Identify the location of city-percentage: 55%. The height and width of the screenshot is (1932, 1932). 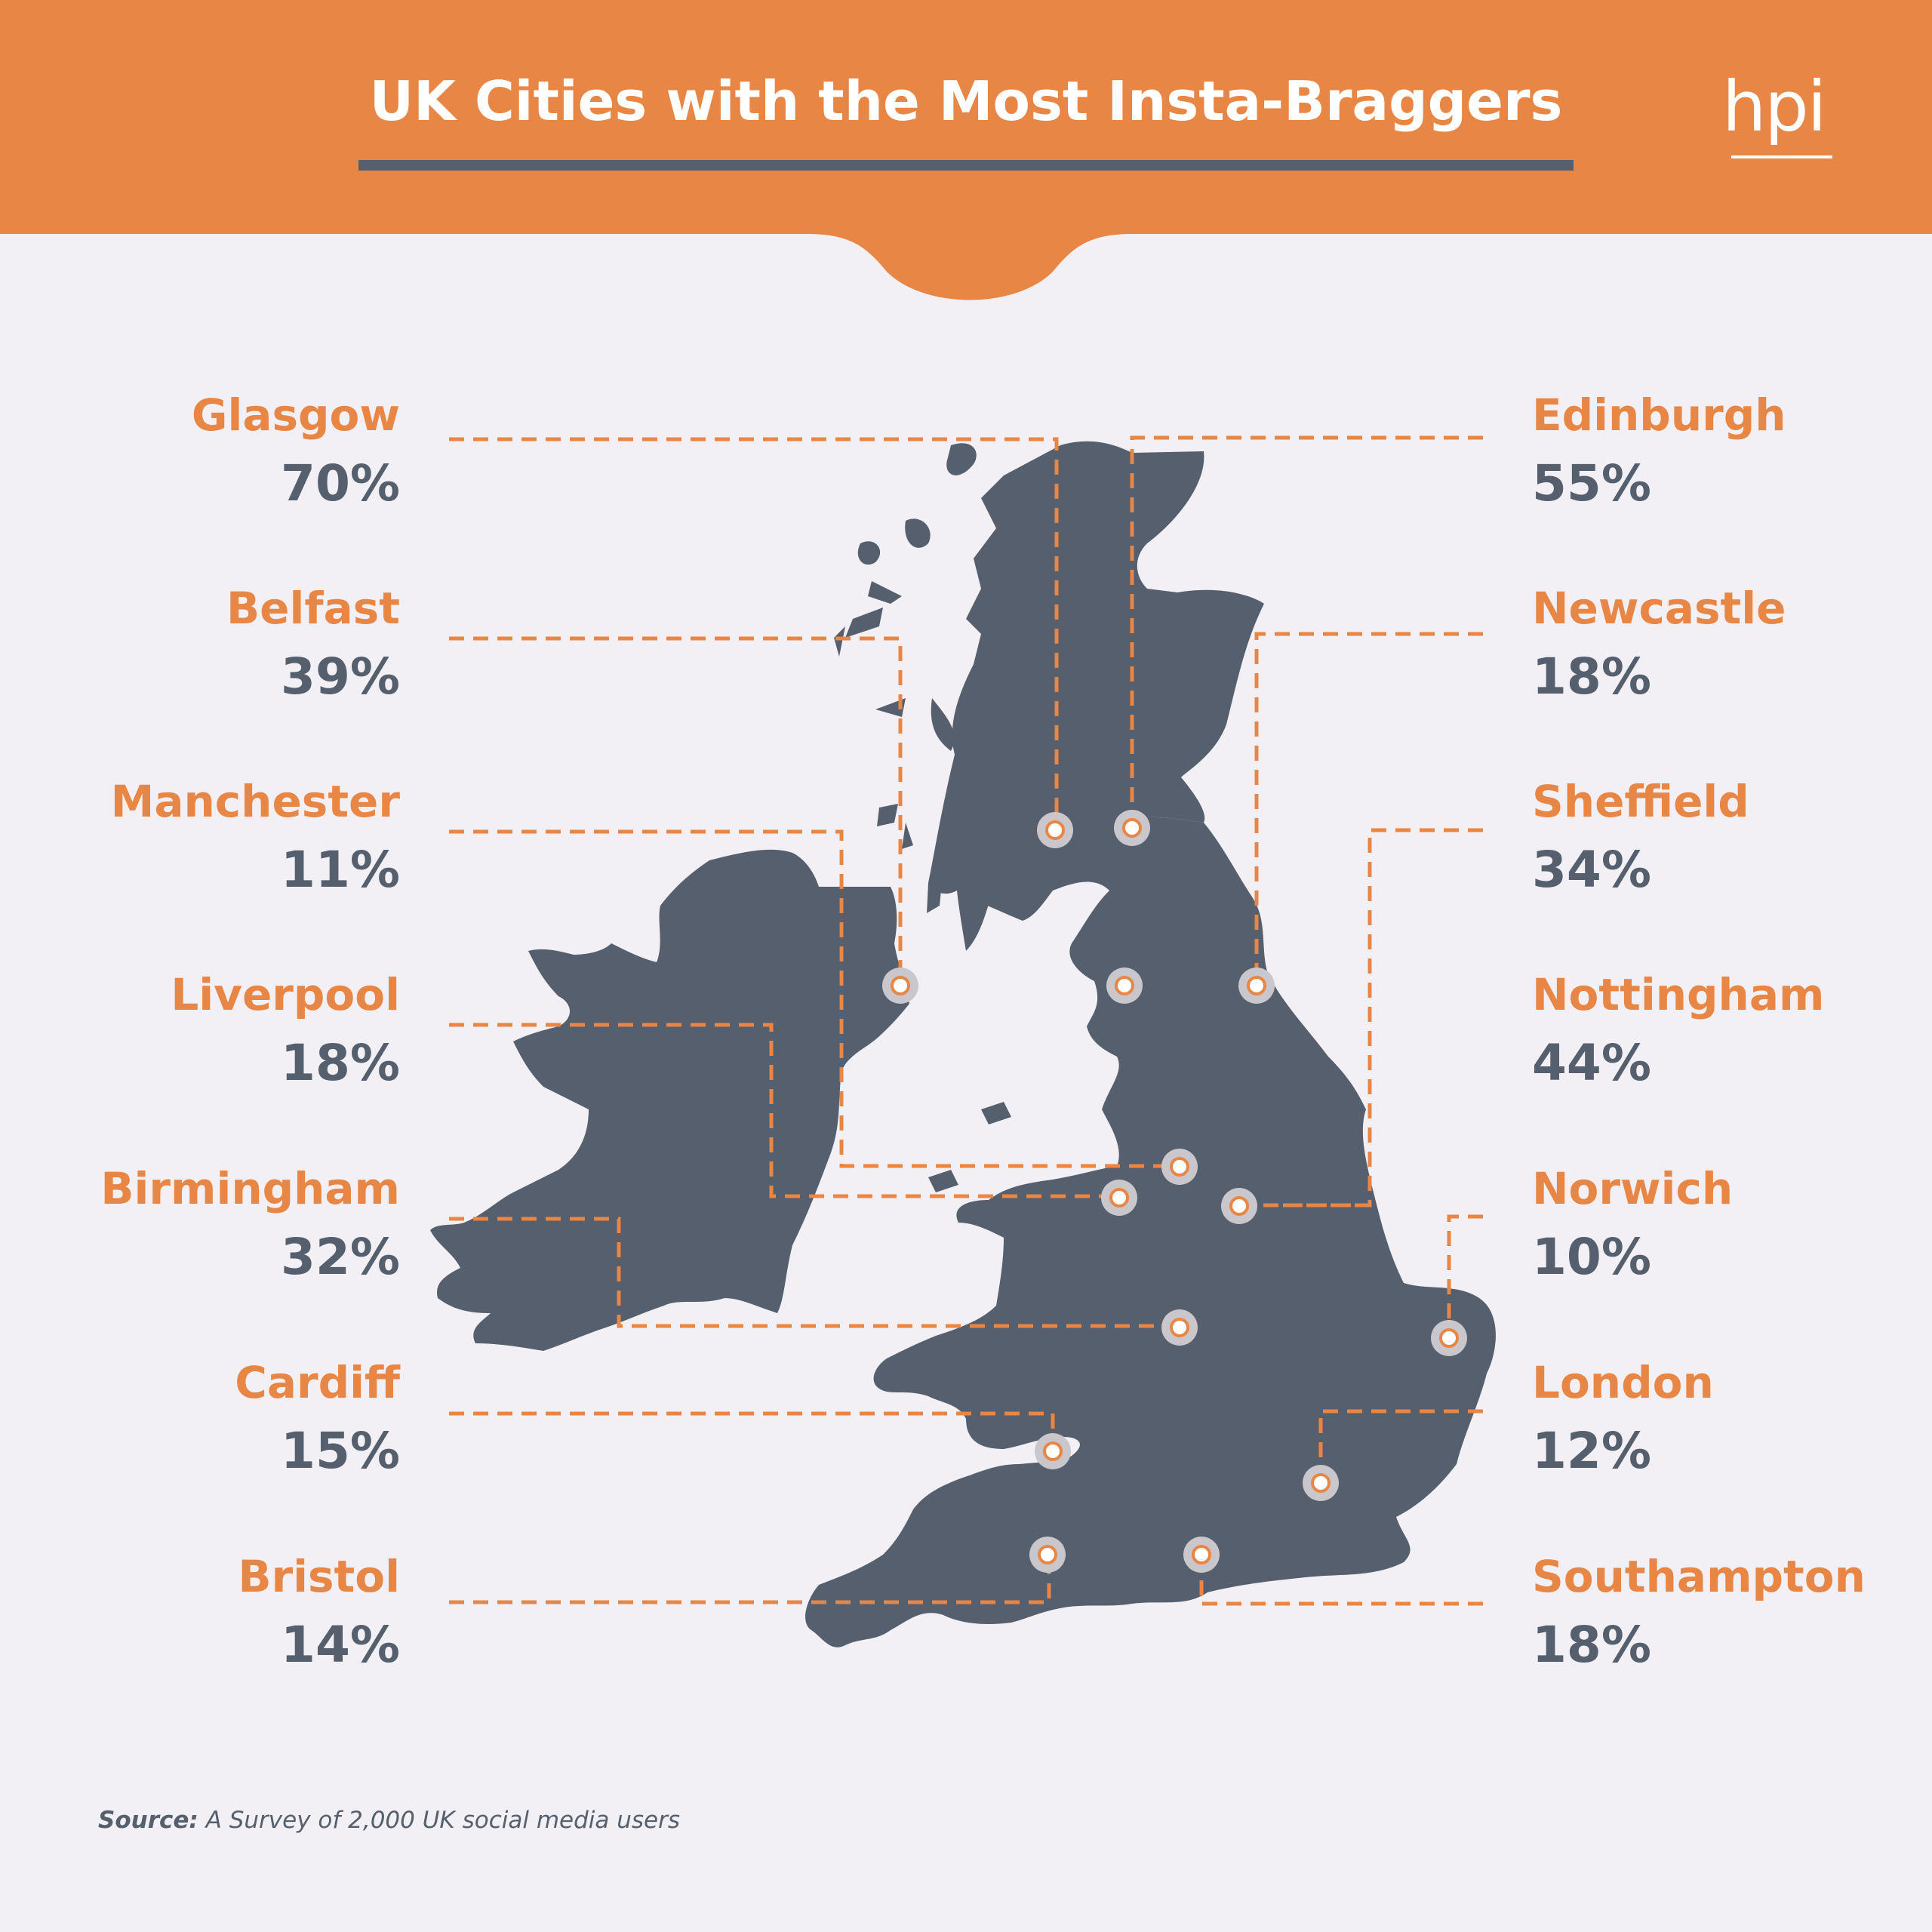
(1591, 483).